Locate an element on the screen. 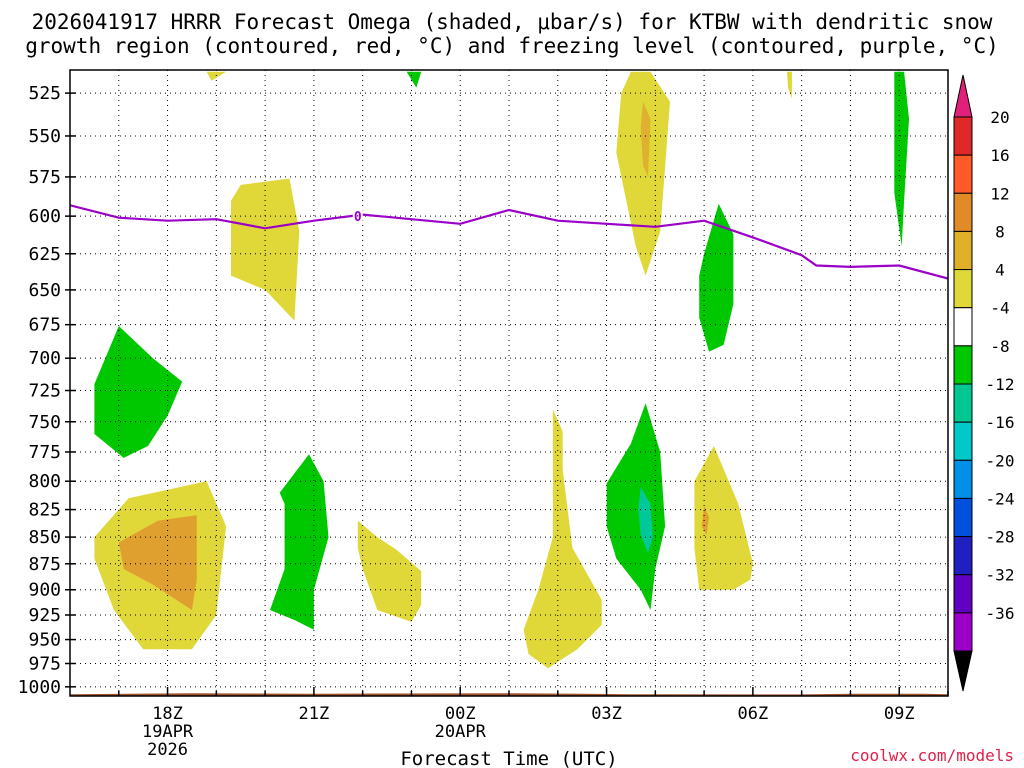 This screenshot has height=768, width=1024. colorbar-tick-label: -28 is located at coordinates (1000, 537).